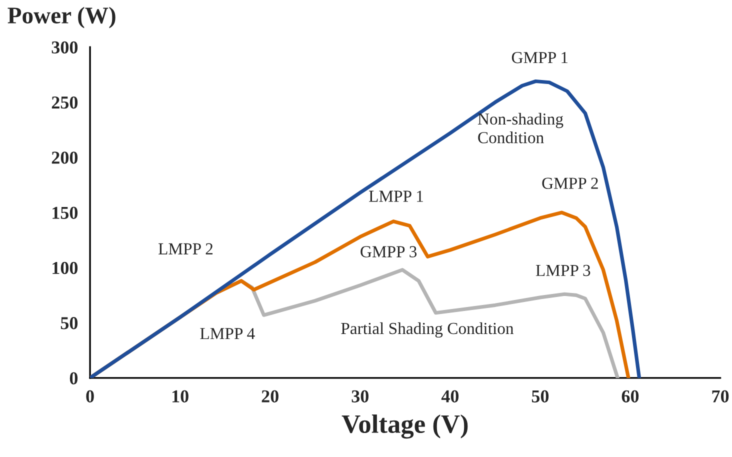  What do you see at coordinates (360, 396) in the screenshot?
I see `x-tick-label: 30` at bounding box center [360, 396].